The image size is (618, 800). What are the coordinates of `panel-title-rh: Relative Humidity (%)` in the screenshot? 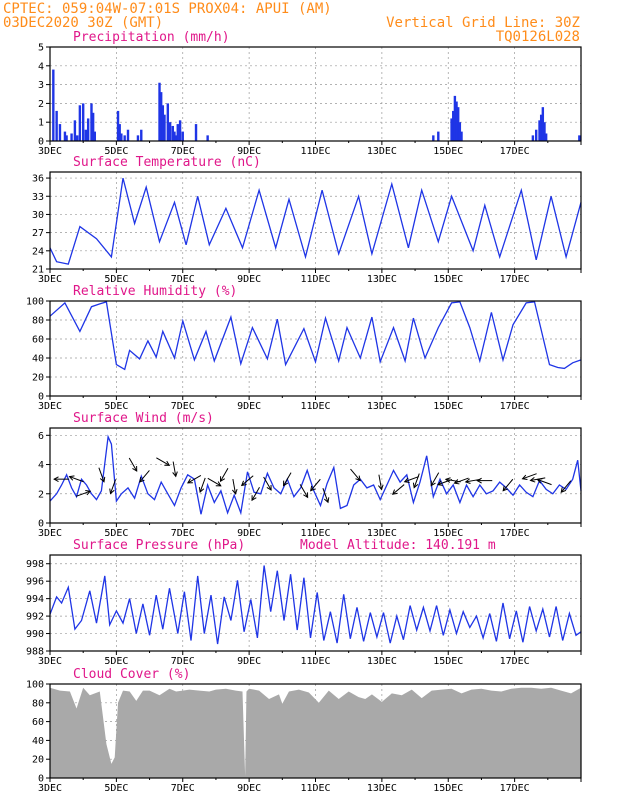 It's located at (155, 291).